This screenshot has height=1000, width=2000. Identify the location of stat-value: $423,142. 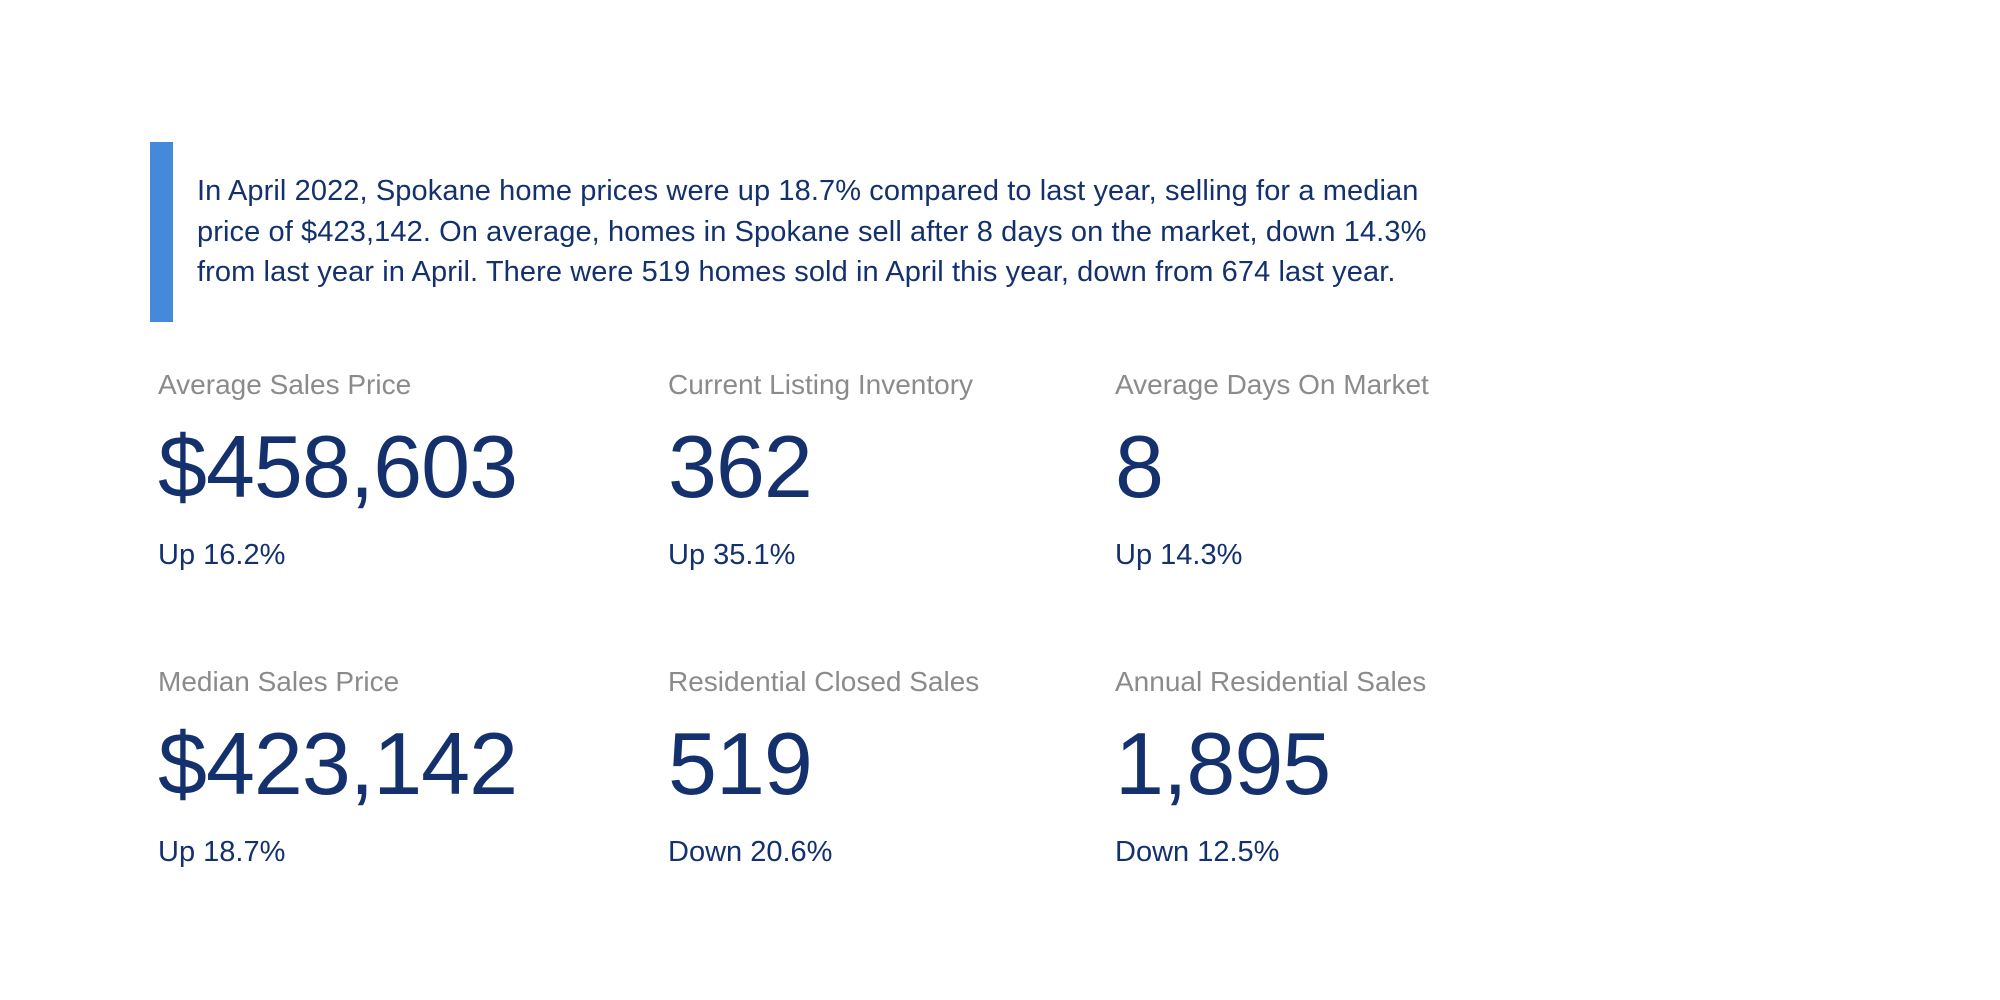
(338, 763).